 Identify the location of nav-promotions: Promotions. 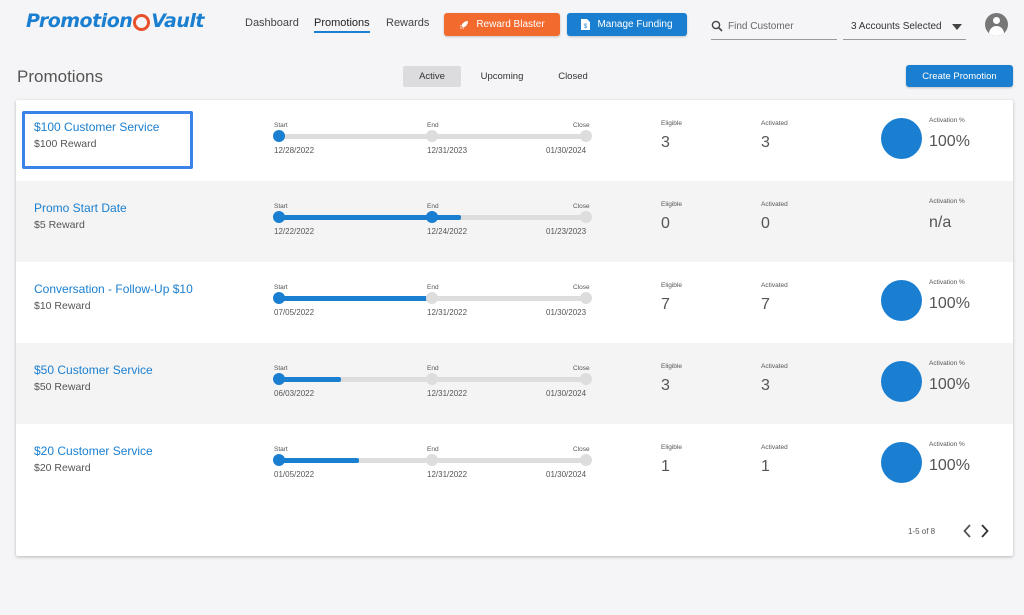
(342, 25).